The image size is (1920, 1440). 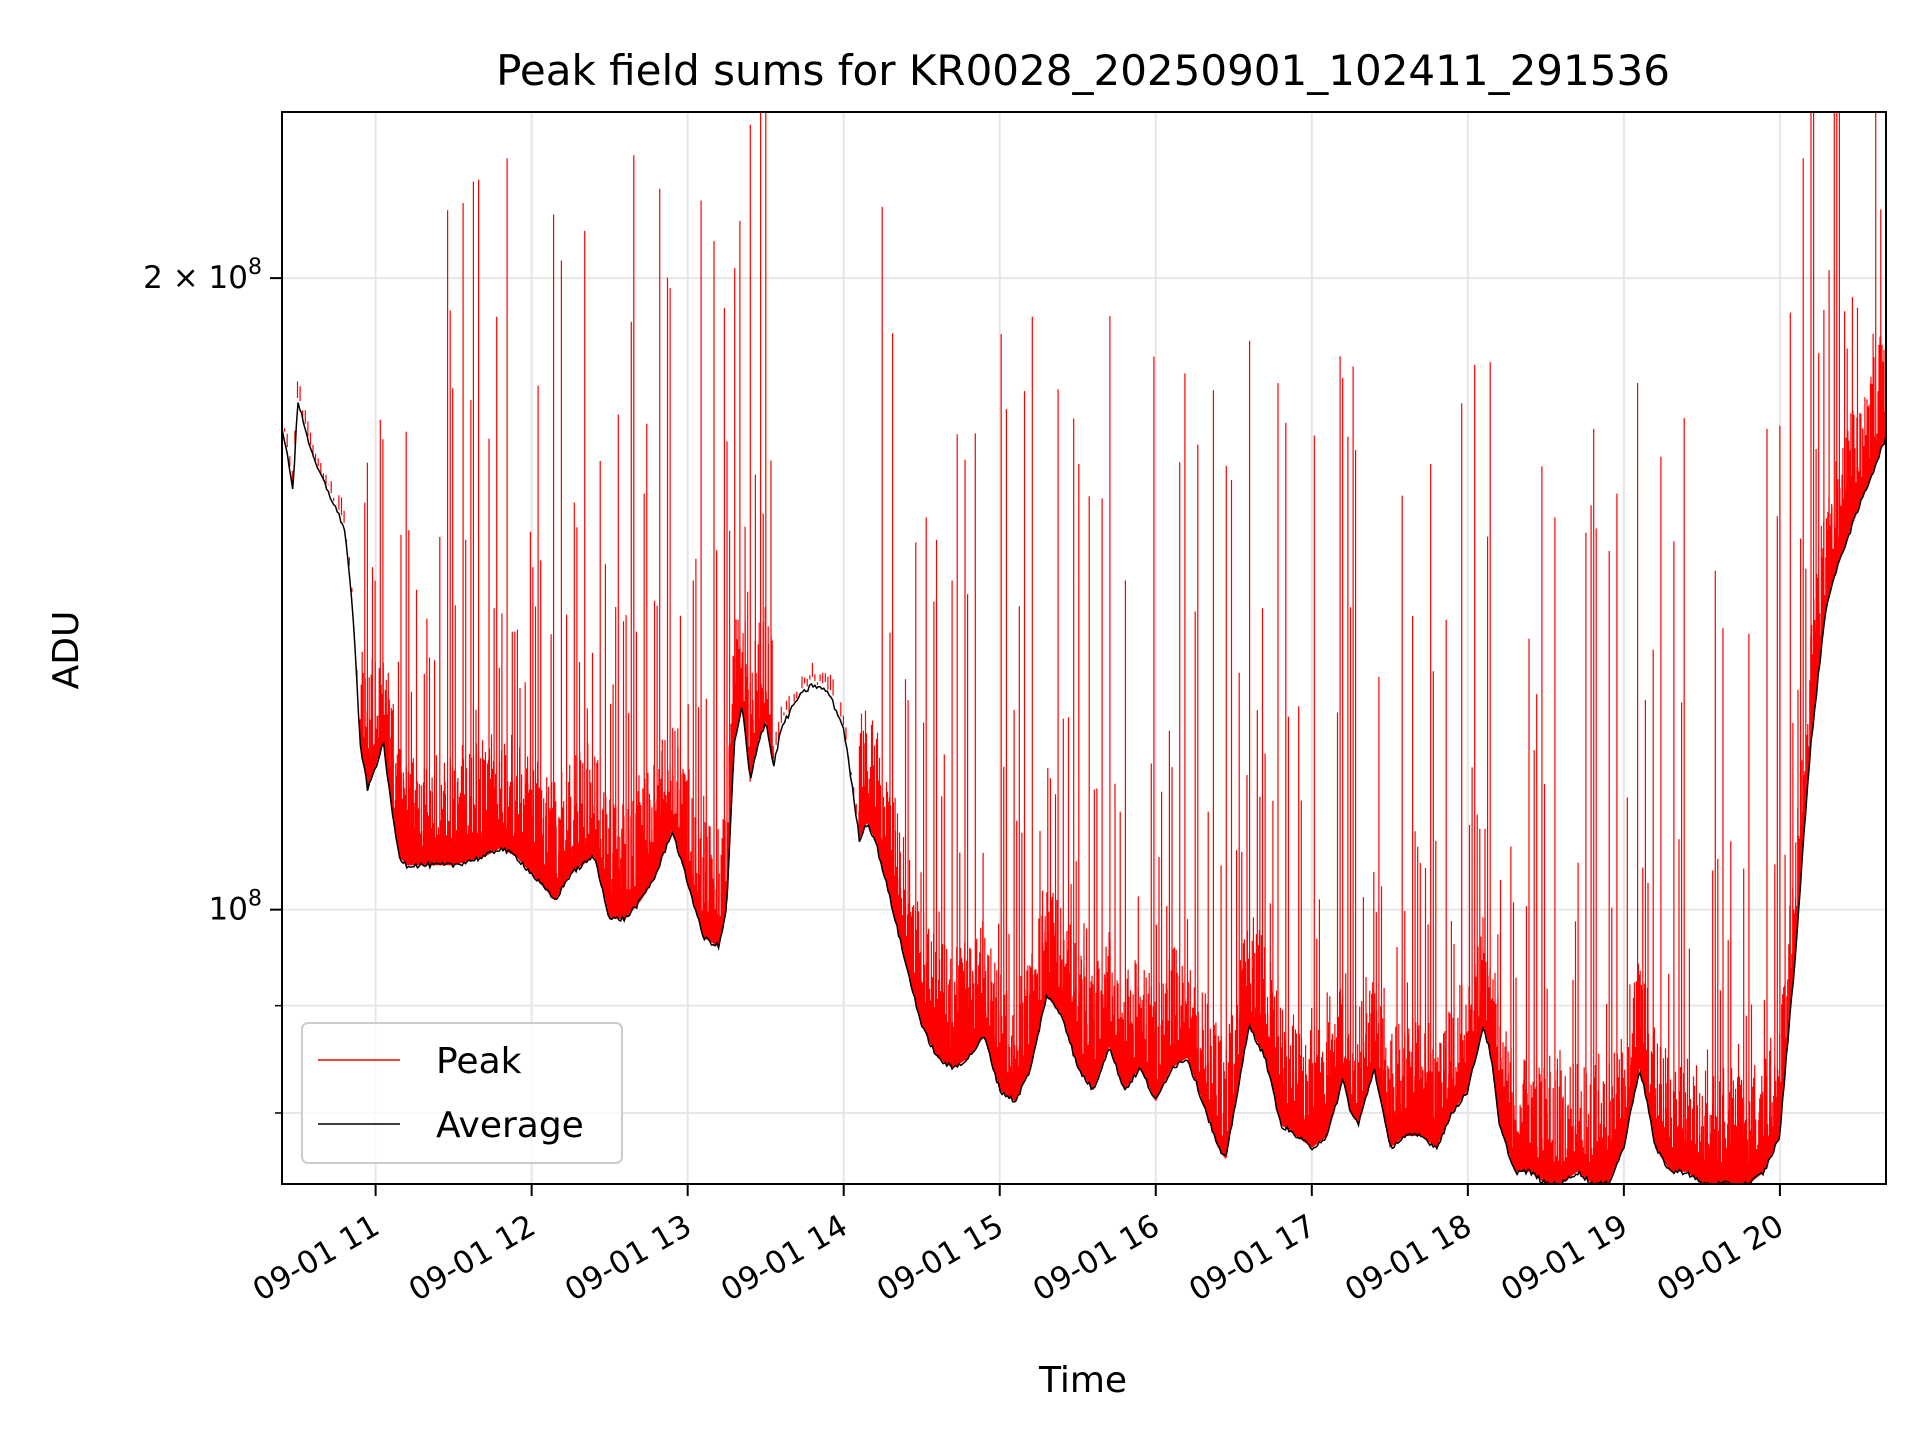 I want to click on x-tick-label: 09-01 15, so click(x=940, y=1258).